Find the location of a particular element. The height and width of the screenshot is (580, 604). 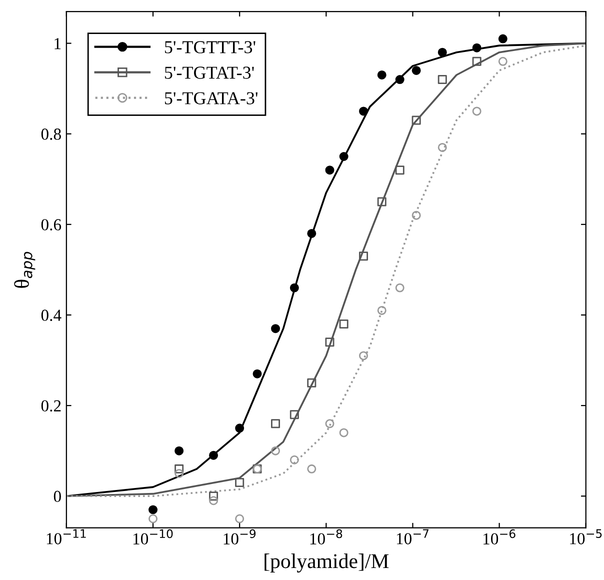

y-axis-title: θ$_{app}$ is located at coordinates (25, 270).